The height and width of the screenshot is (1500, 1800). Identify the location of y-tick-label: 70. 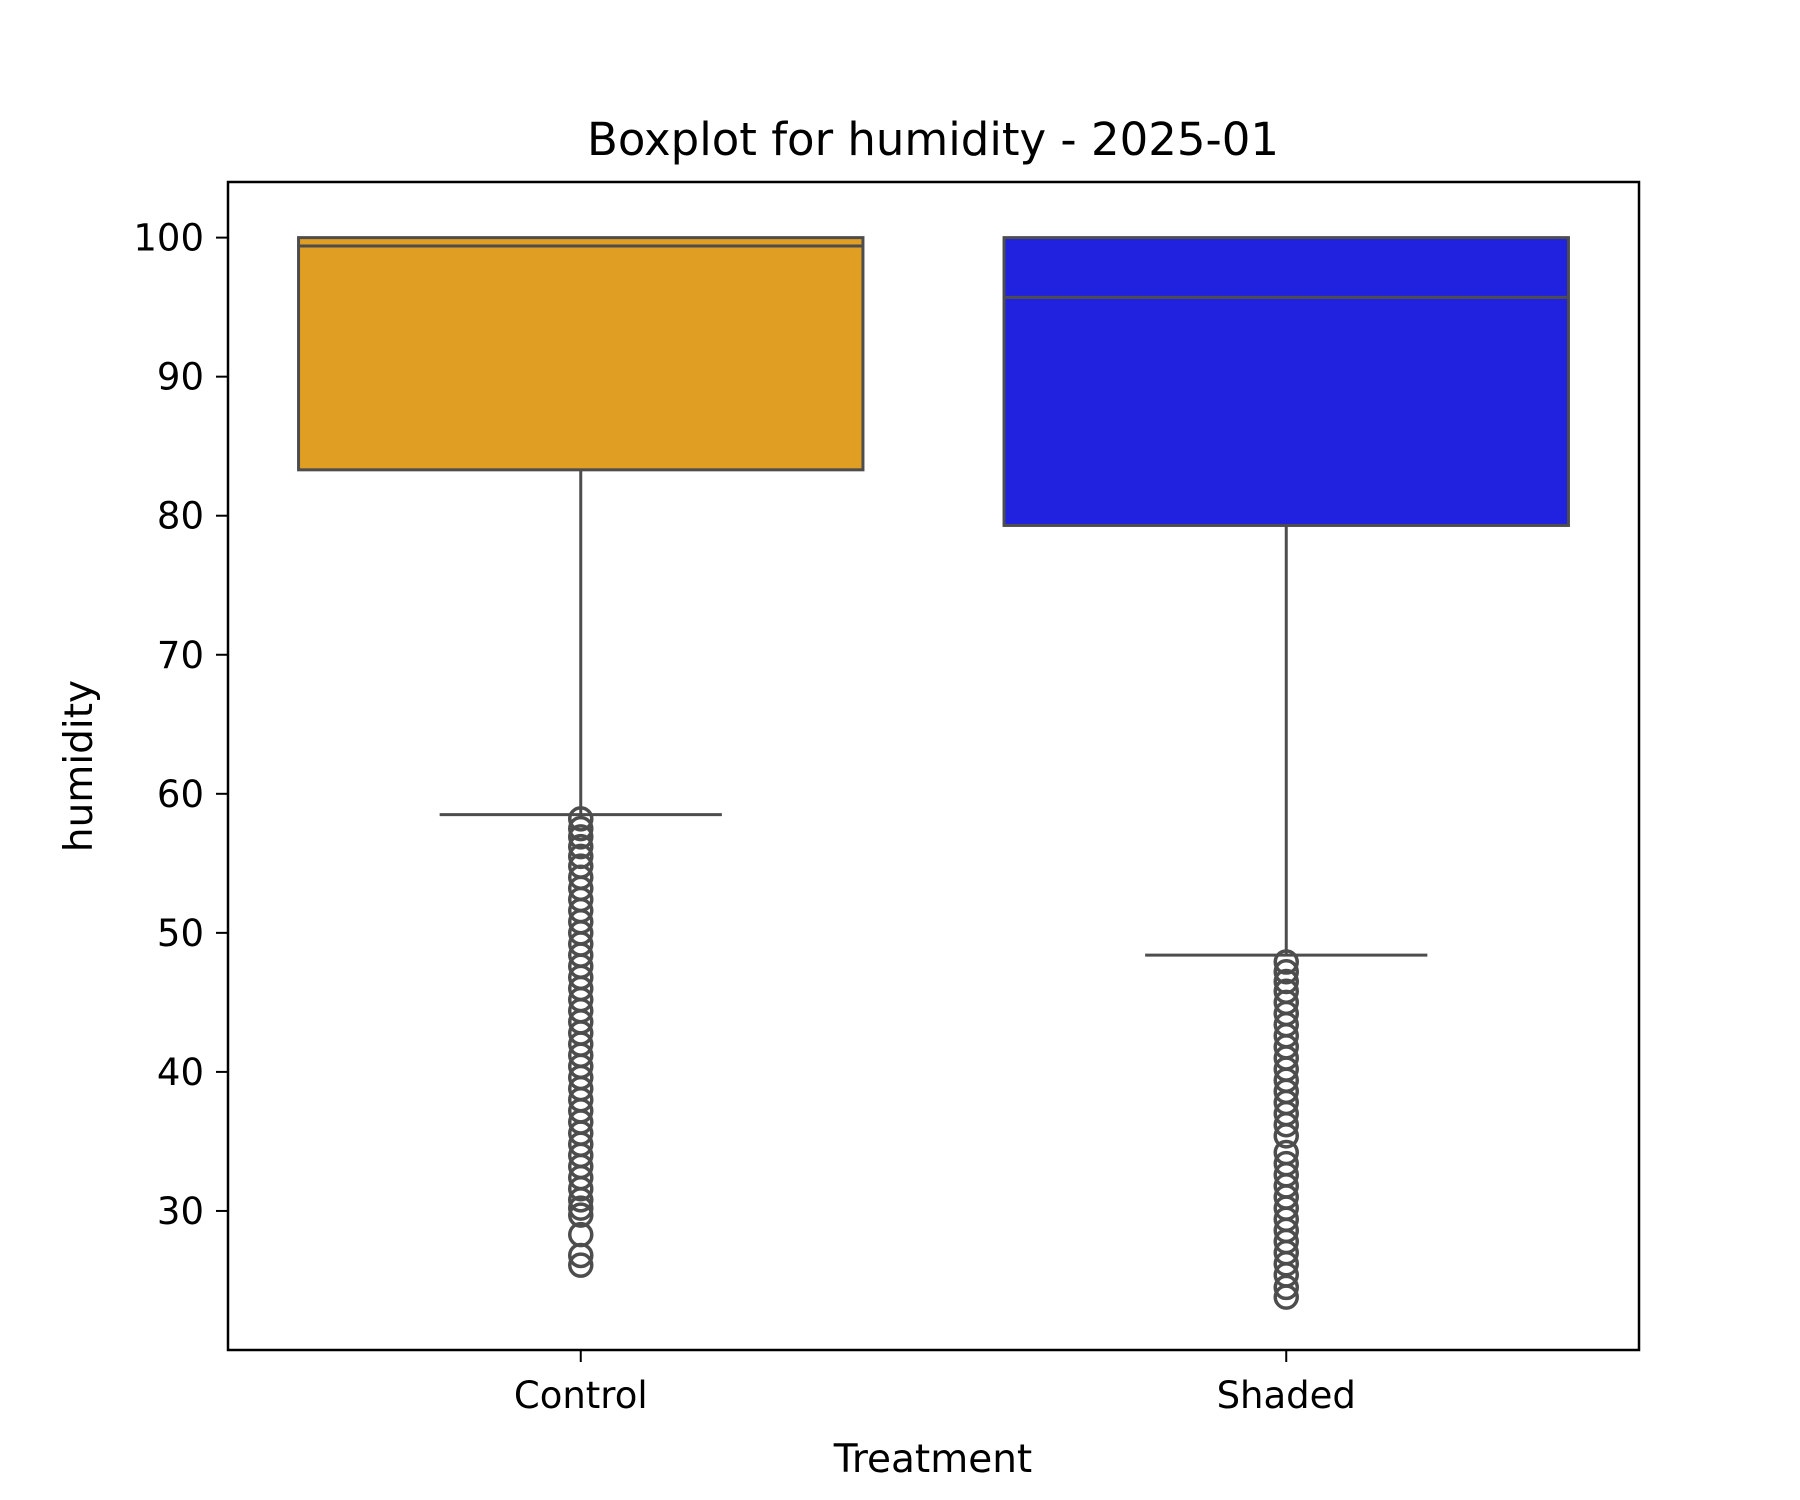
(180, 655).